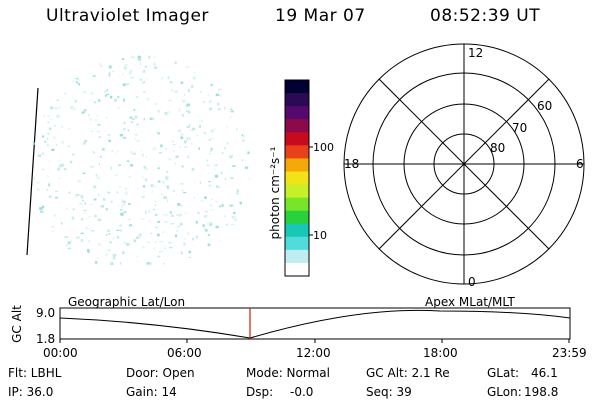 The width and height of the screenshot is (600, 400). Describe the element at coordinates (32, 171) in the screenshot. I see `limb-line` at that location.